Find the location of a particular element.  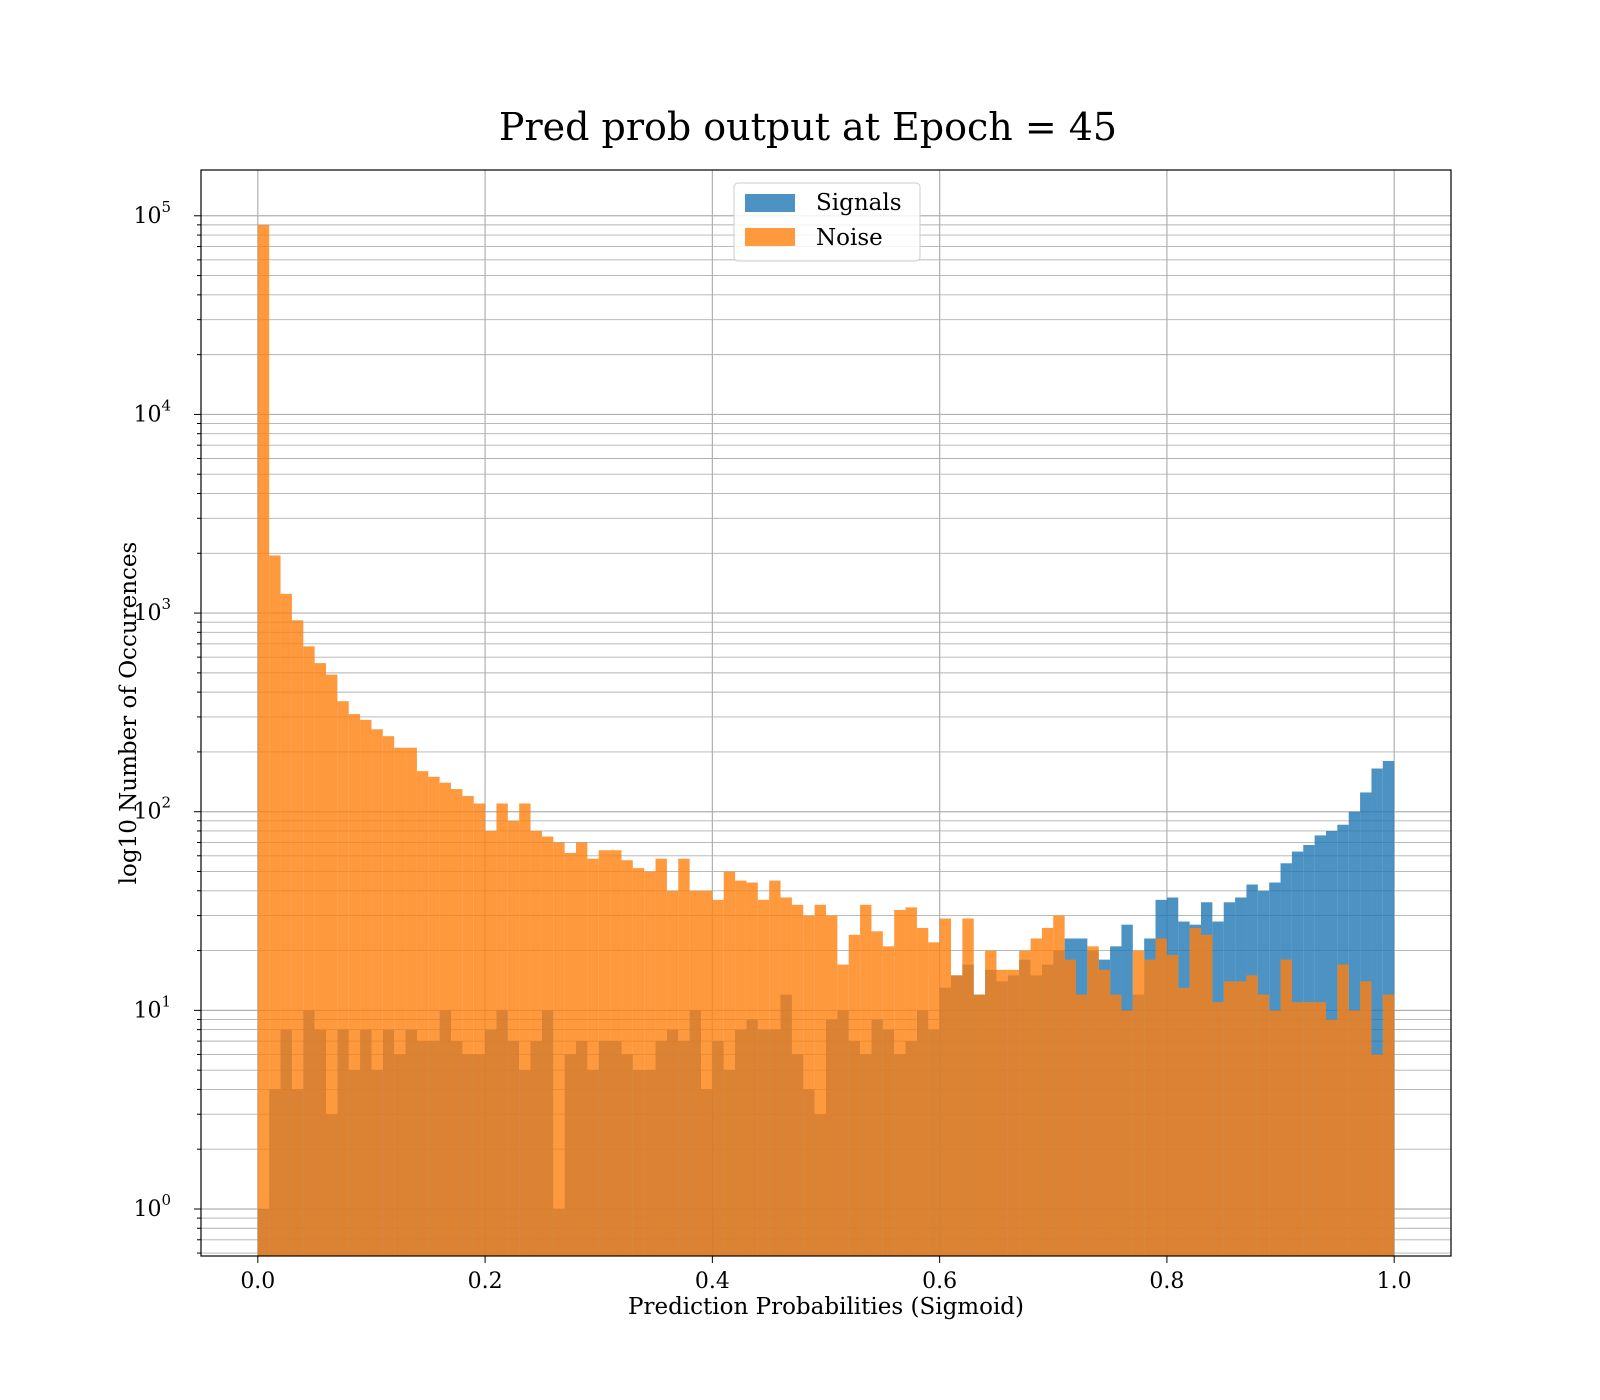

legend: Signals Noise is located at coordinates (827, 222).